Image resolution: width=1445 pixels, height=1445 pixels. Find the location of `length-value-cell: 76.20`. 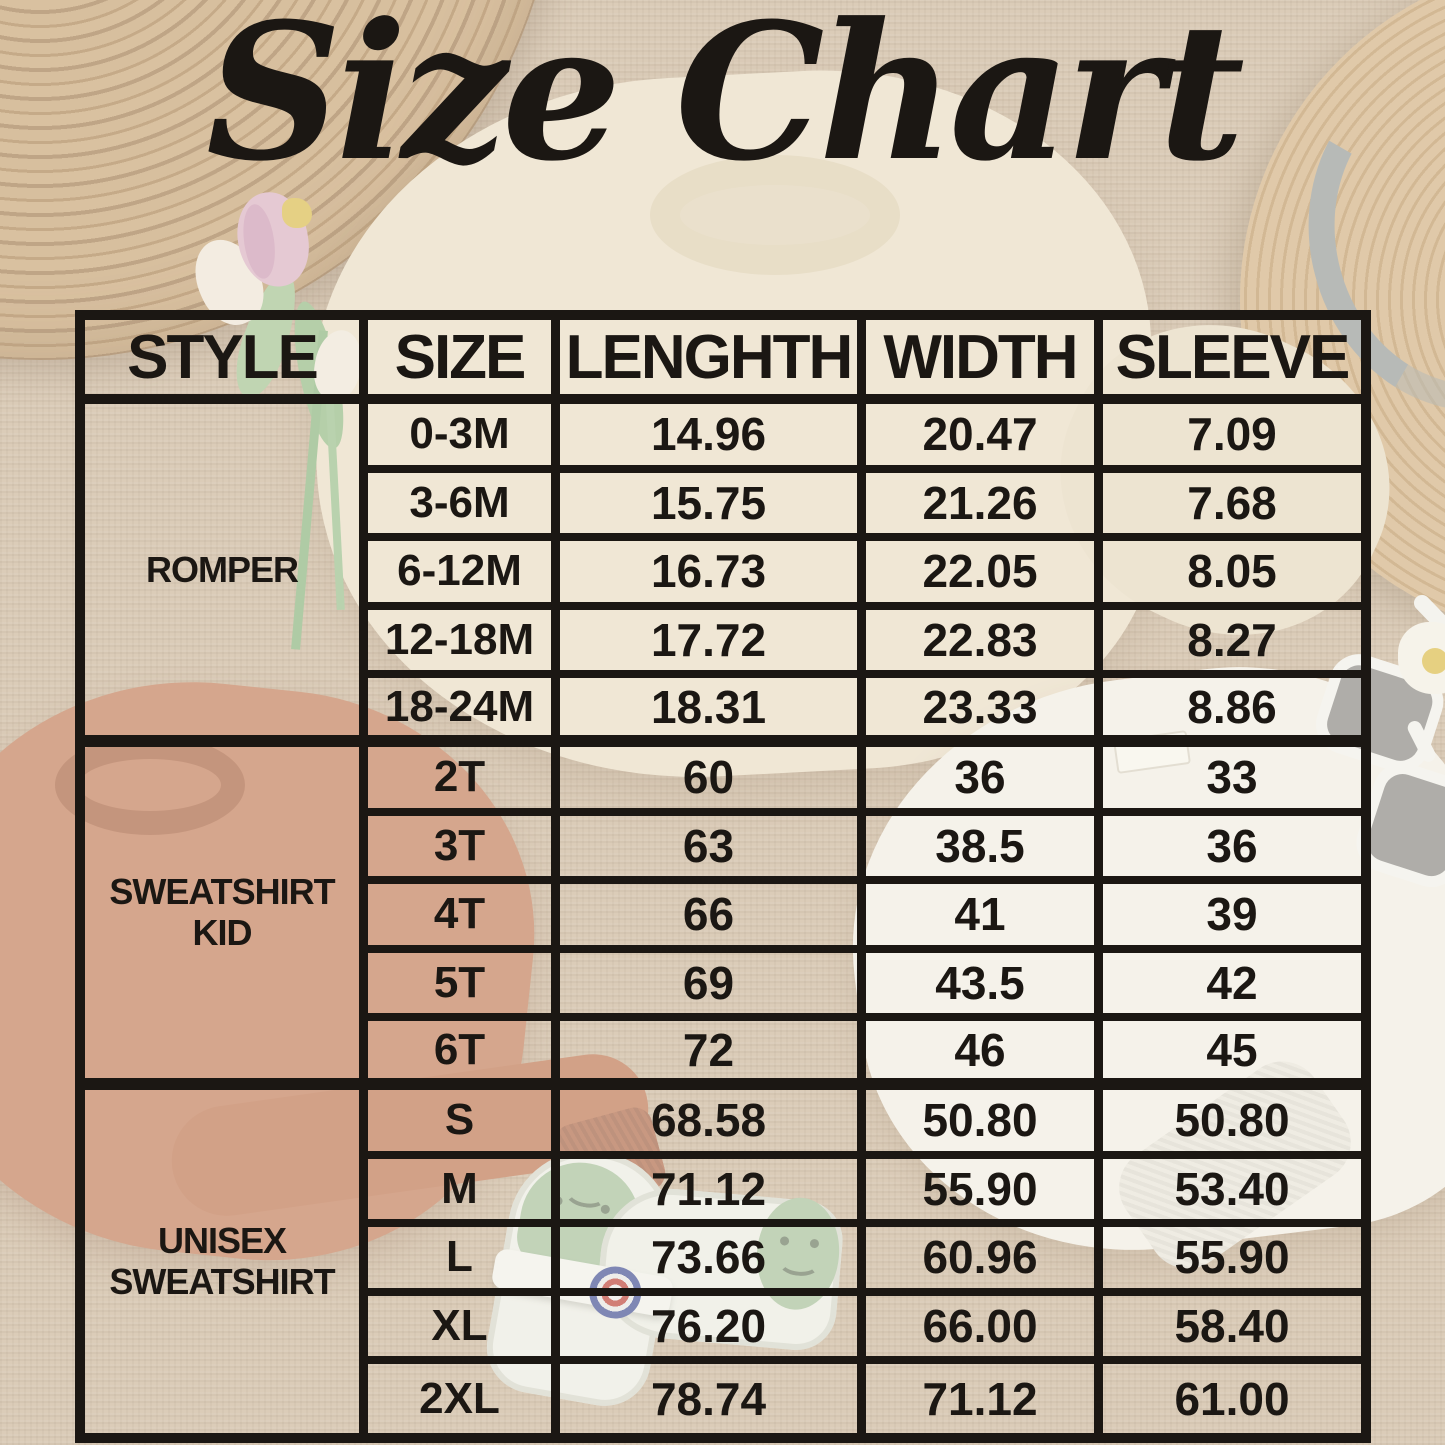

length-value-cell: 76.20 is located at coordinates (713, 1330).